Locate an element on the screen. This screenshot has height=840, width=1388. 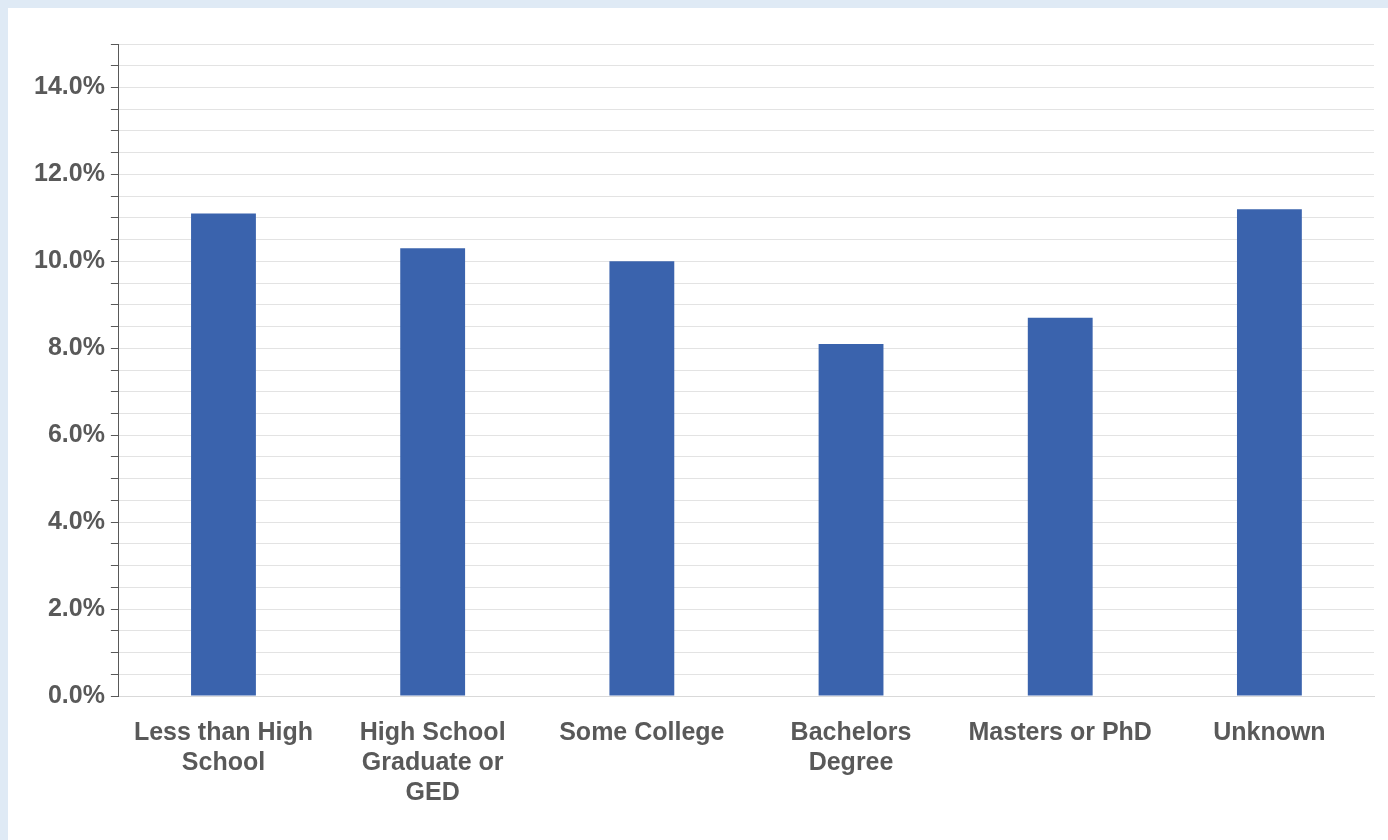
x-tick-label: Some College is located at coordinates (642, 730).